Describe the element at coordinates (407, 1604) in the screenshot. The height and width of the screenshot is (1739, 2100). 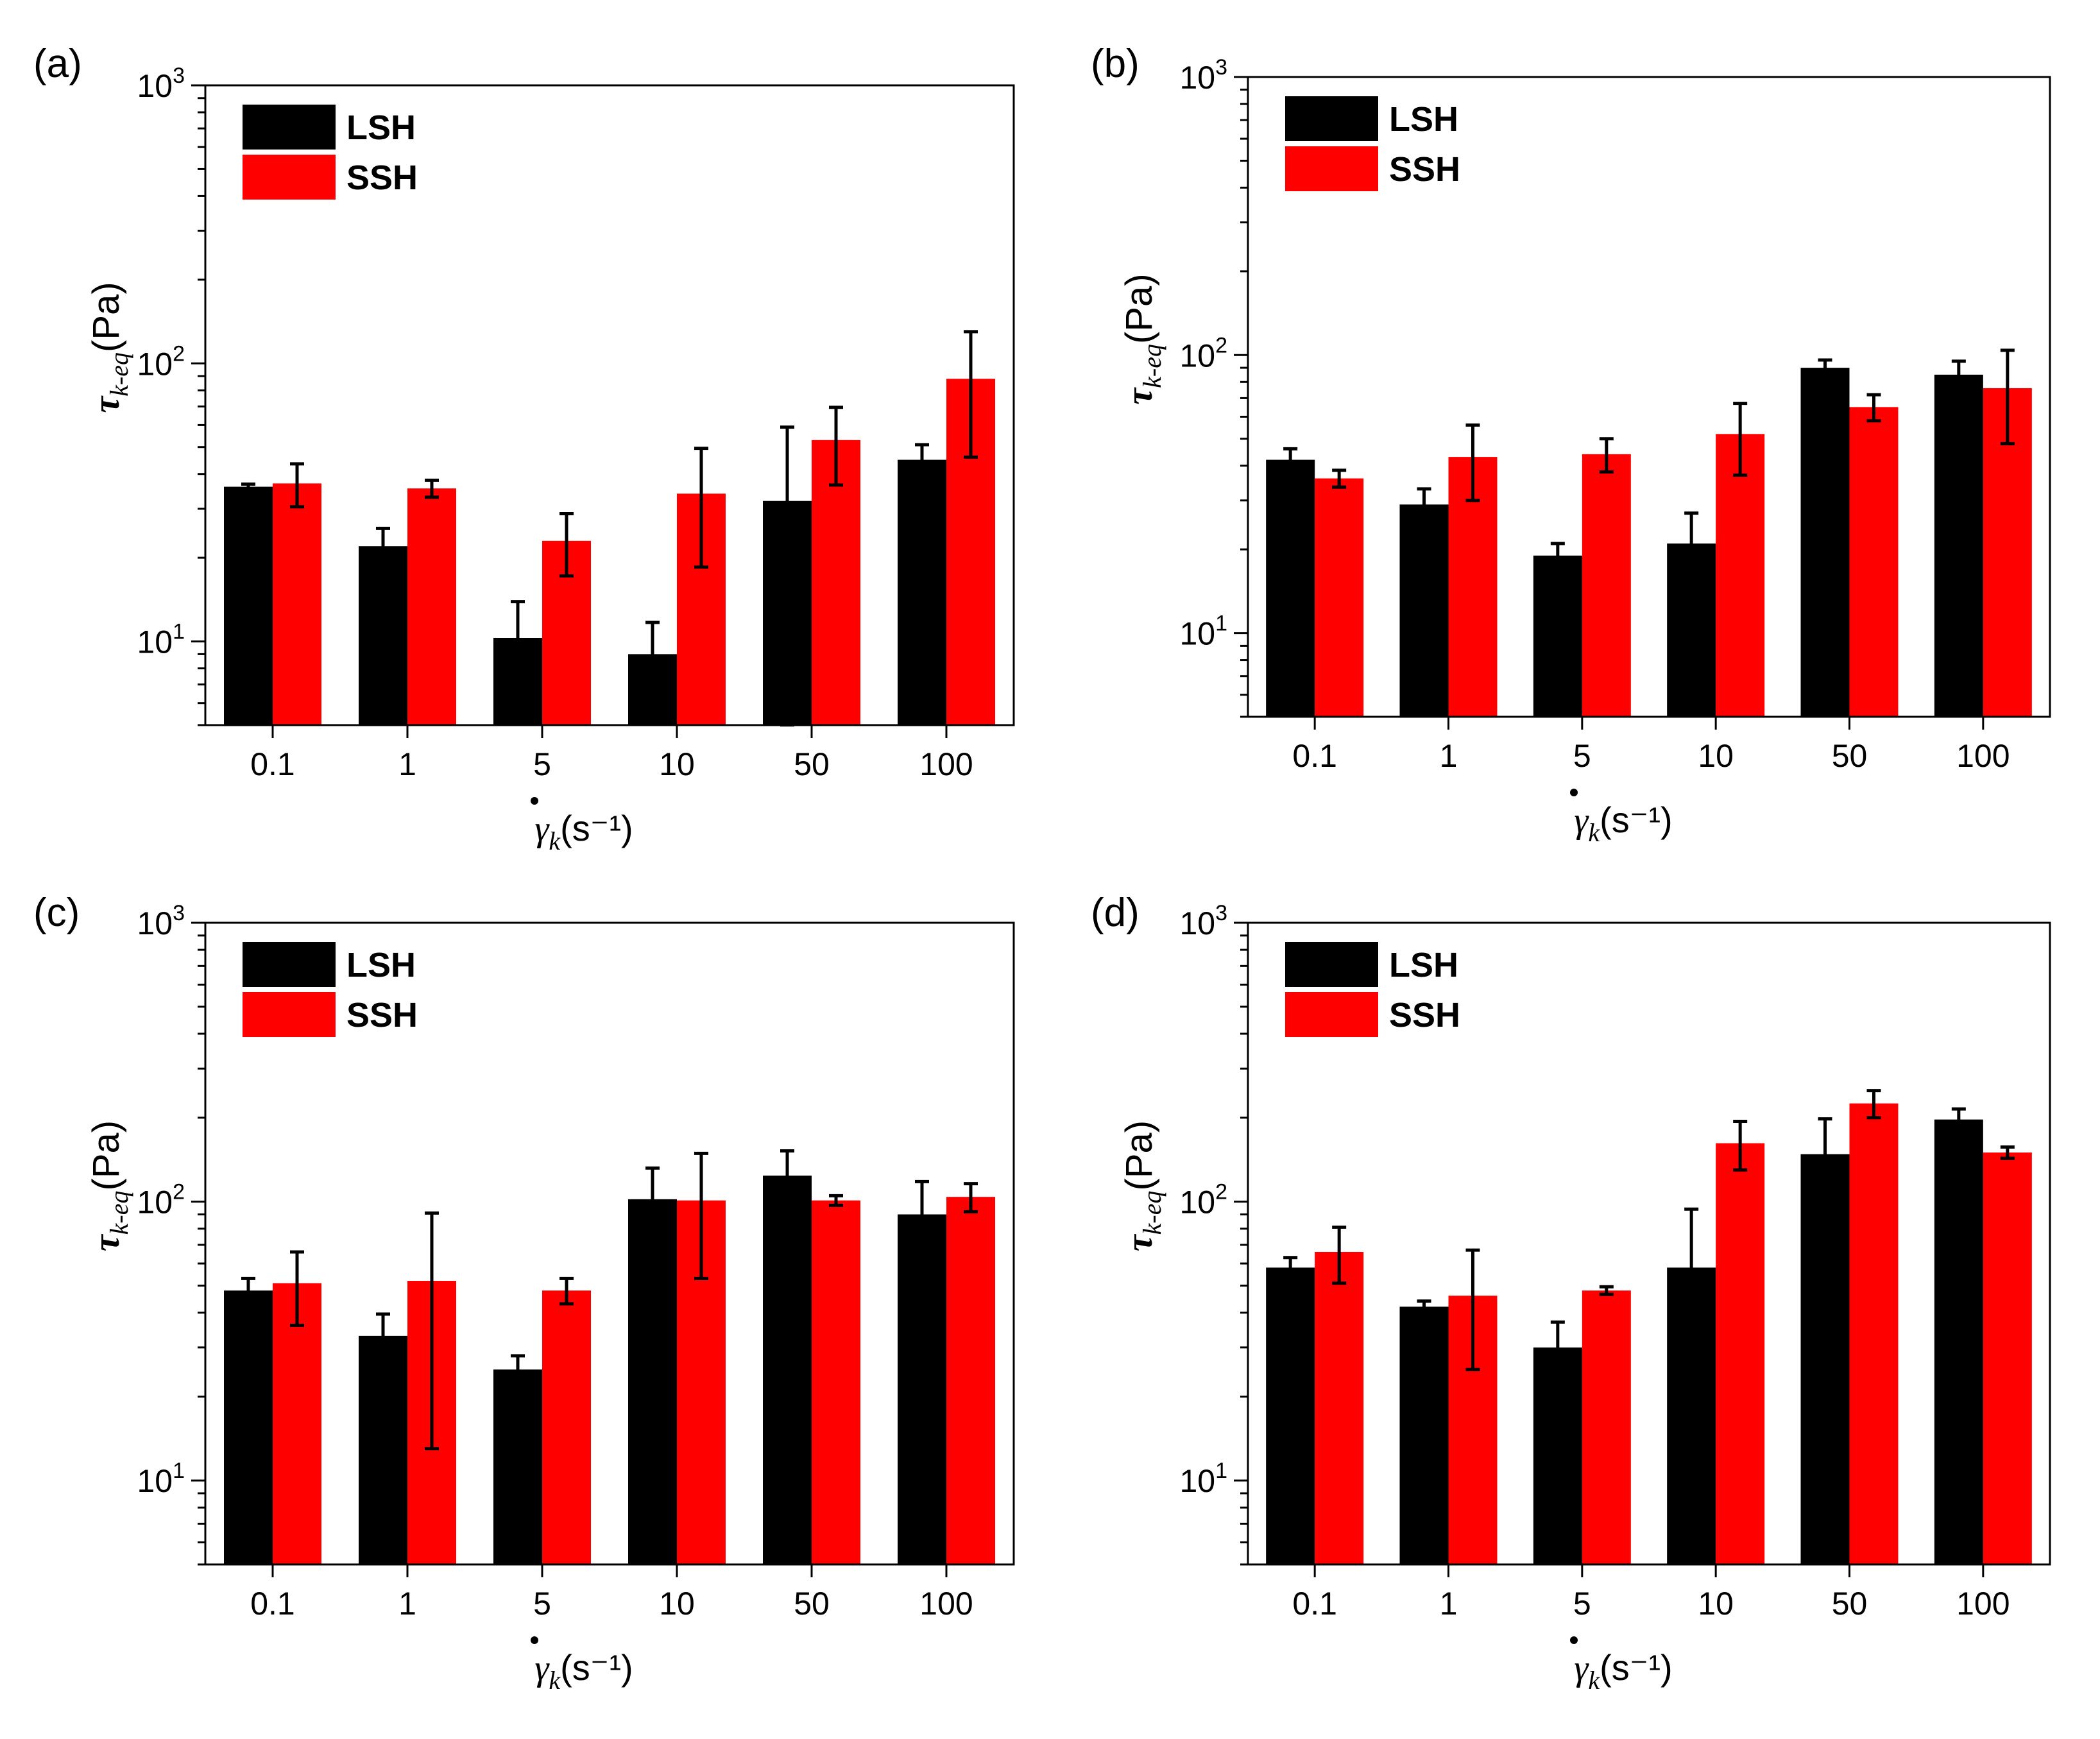
I see `x-tick-label: 1` at that location.